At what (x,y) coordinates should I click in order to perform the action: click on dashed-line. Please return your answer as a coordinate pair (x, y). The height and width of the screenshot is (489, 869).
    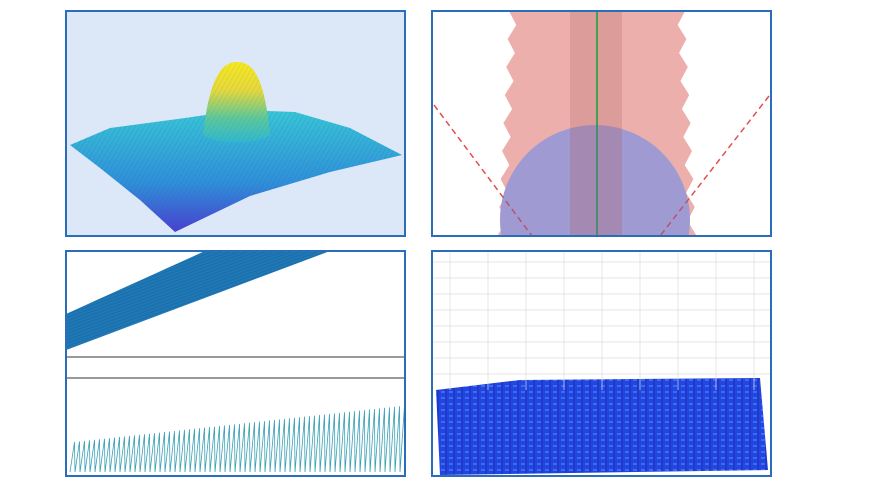
    Looking at the image, I should click on (483, 170).